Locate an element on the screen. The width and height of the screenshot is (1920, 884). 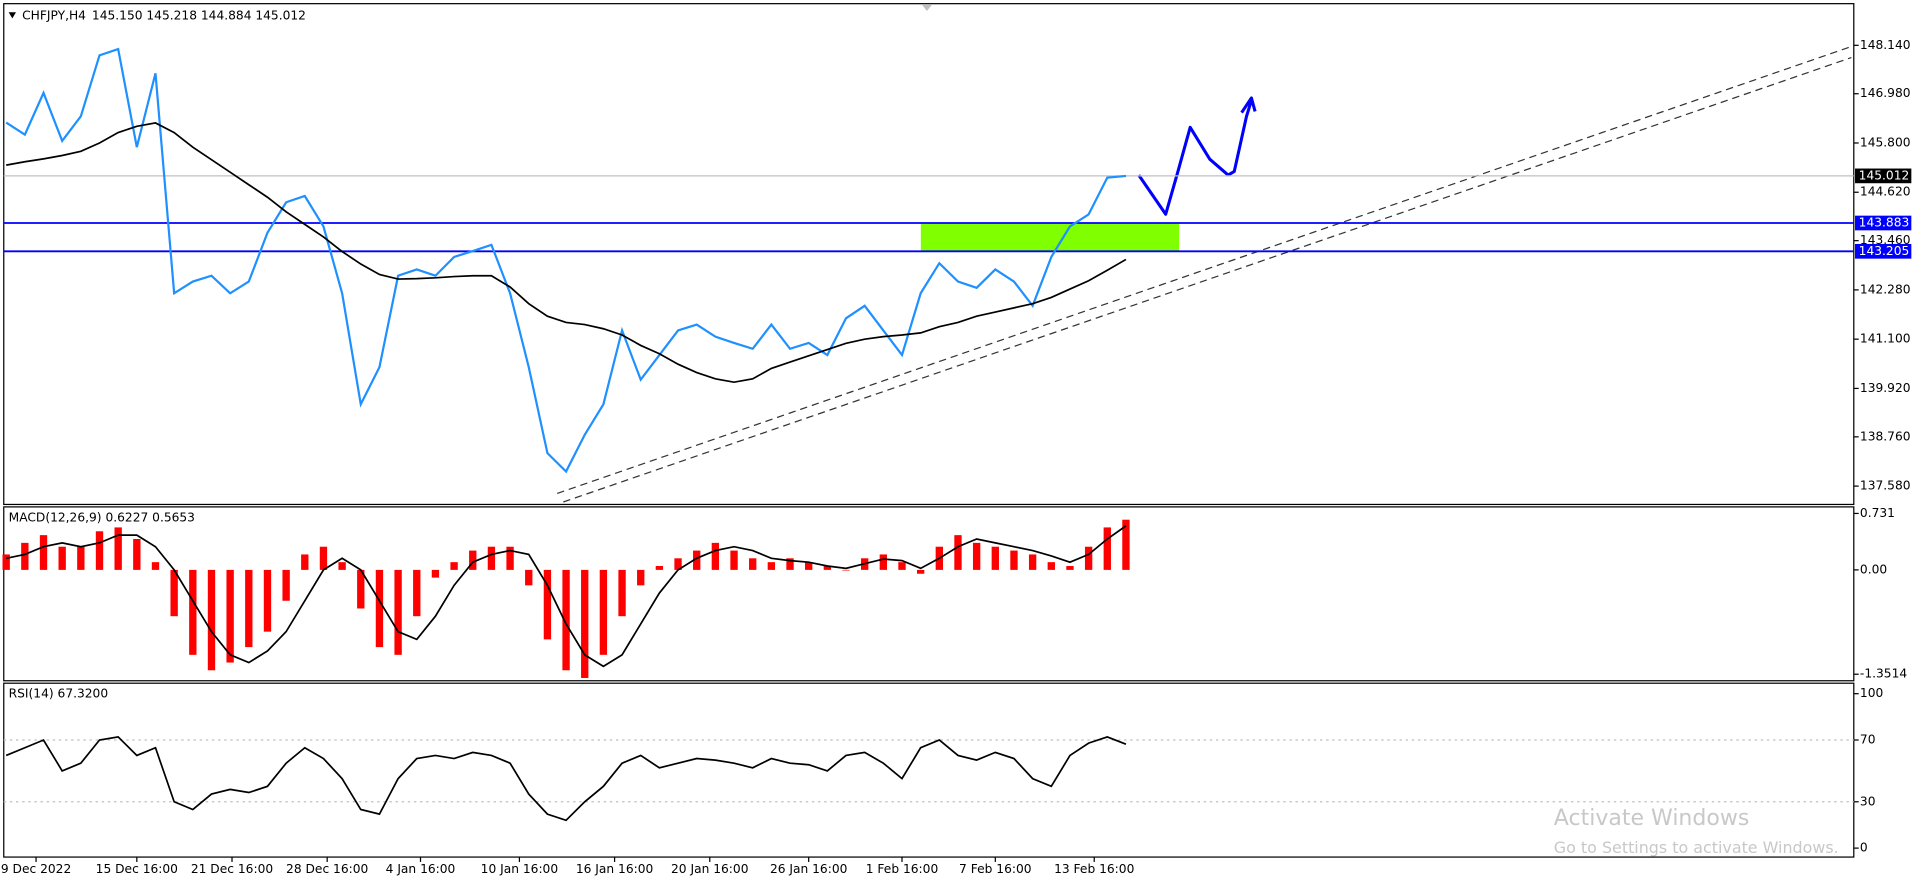
level-label: 143.883 is located at coordinates (1884, 223).